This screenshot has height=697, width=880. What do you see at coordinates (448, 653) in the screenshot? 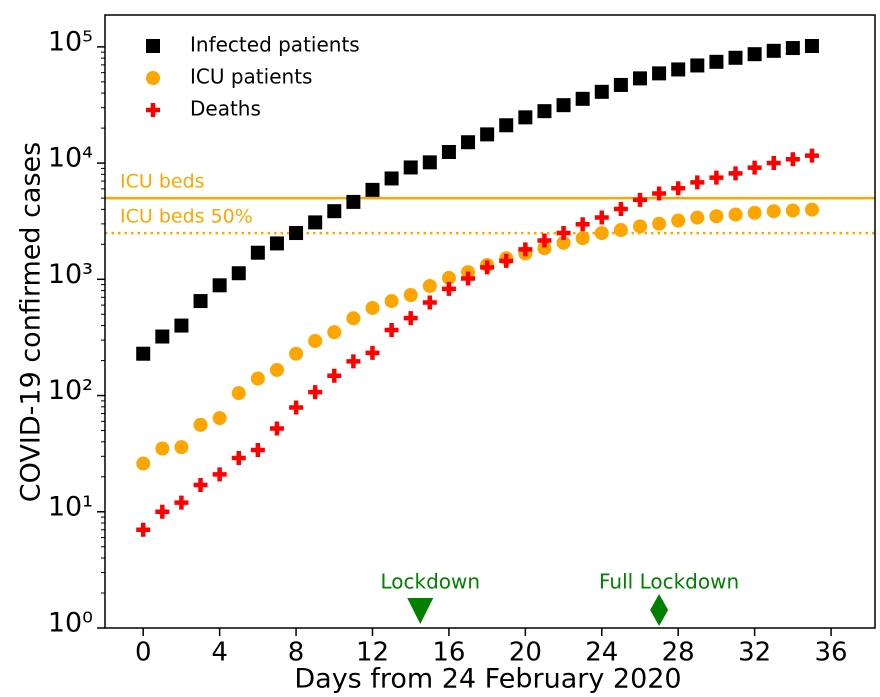
I see `x-tick-label: 16` at bounding box center [448, 653].